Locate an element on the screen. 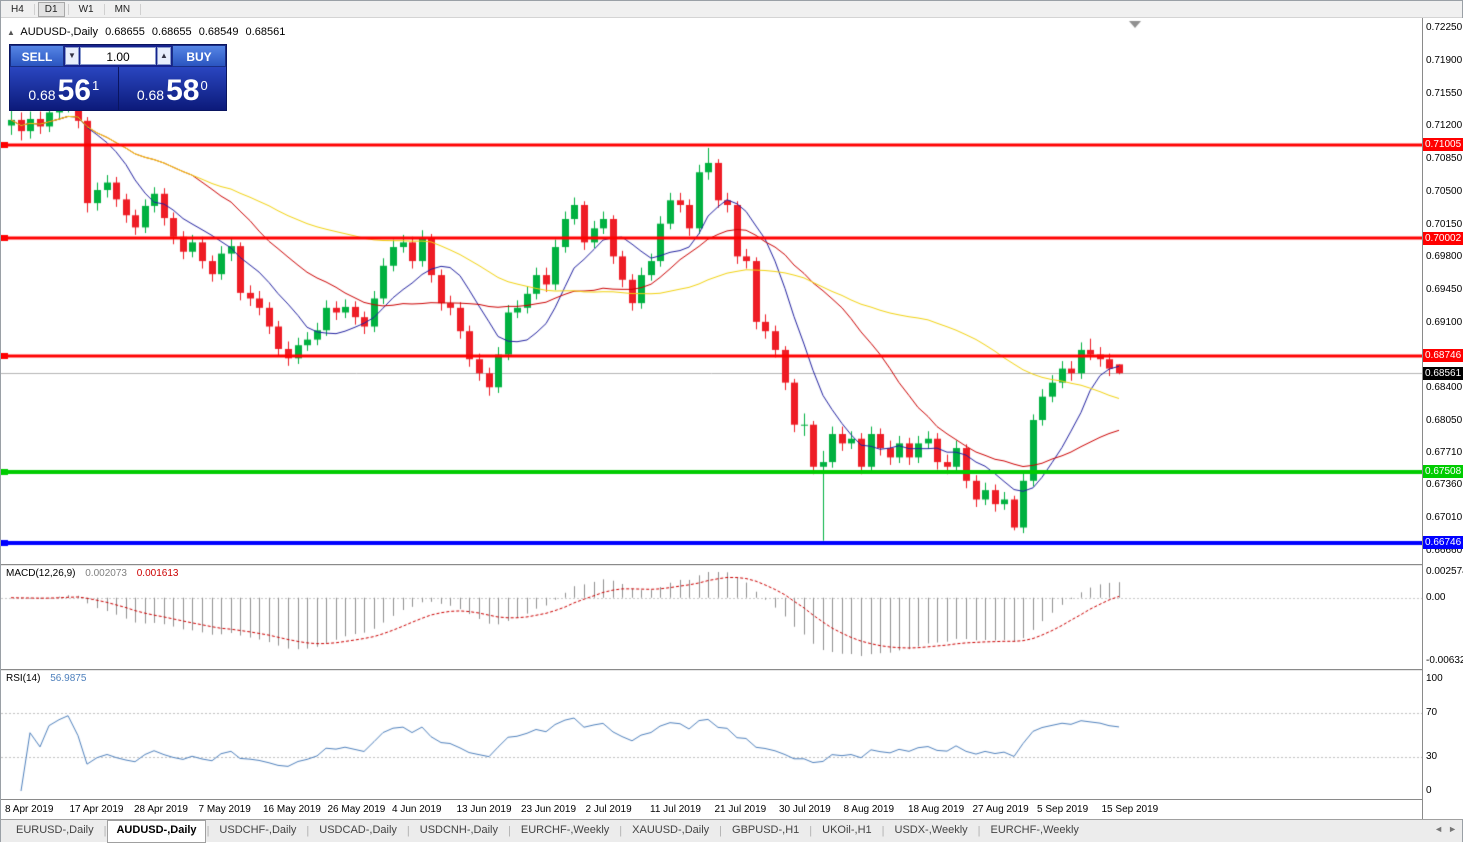 The height and width of the screenshot is (843, 1463). bid-price-display: 0.68 56 1 is located at coordinates (64, 88).